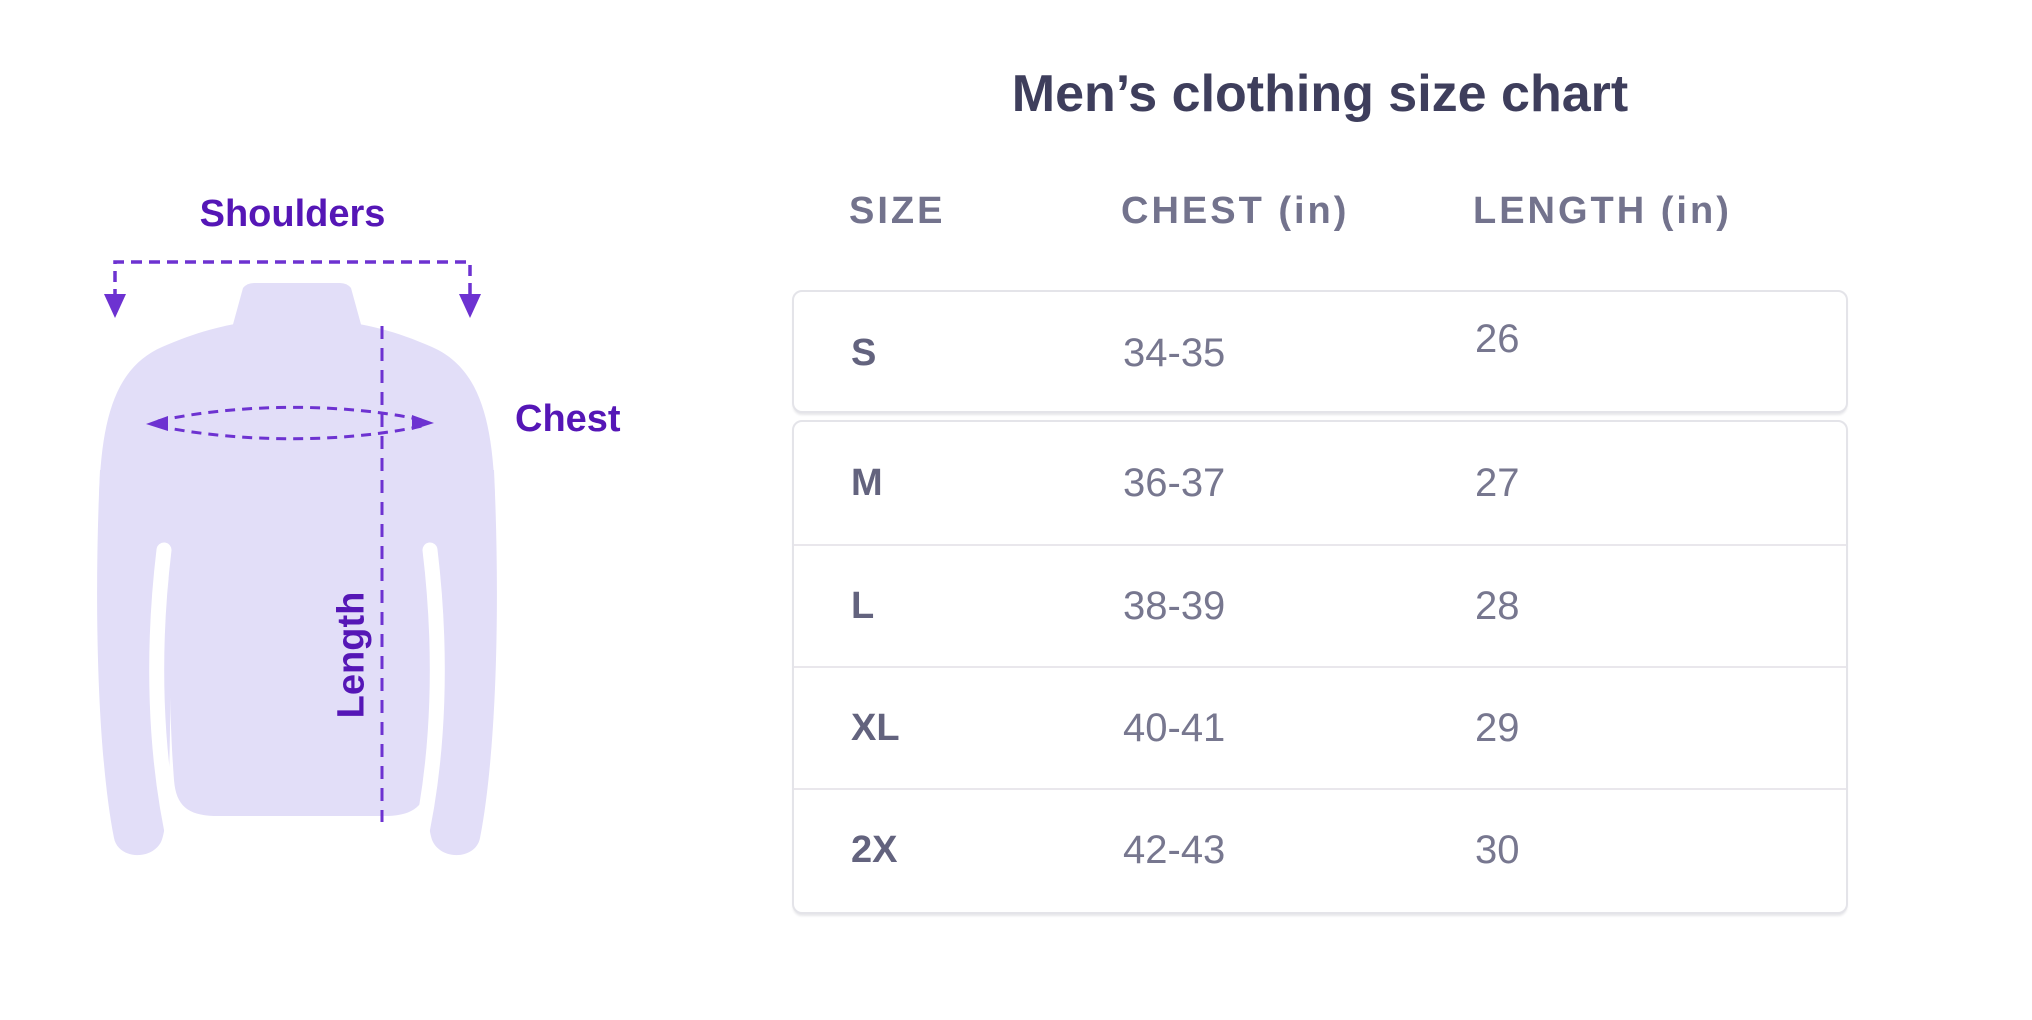 The height and width of the screenshot is (1020, 2032). I want to click on column-header-length: LENGTH (in), so click(1602, 211).